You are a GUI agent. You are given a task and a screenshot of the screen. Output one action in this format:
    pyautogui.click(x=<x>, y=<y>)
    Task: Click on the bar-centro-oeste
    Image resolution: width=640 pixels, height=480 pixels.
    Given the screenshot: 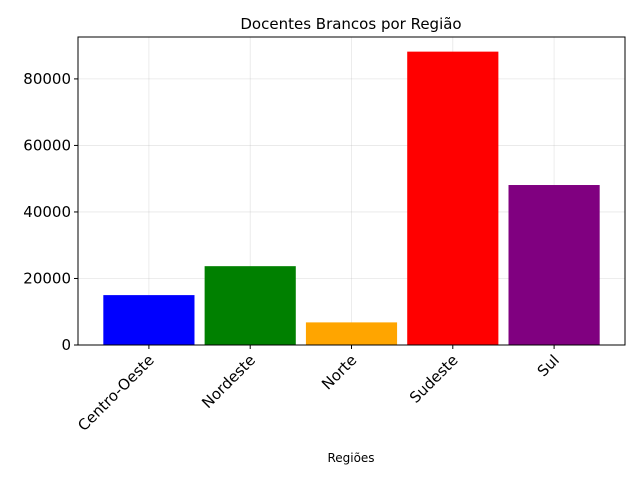 What is the action you would take?
    pyautogui.click(x=149, y=320)
    